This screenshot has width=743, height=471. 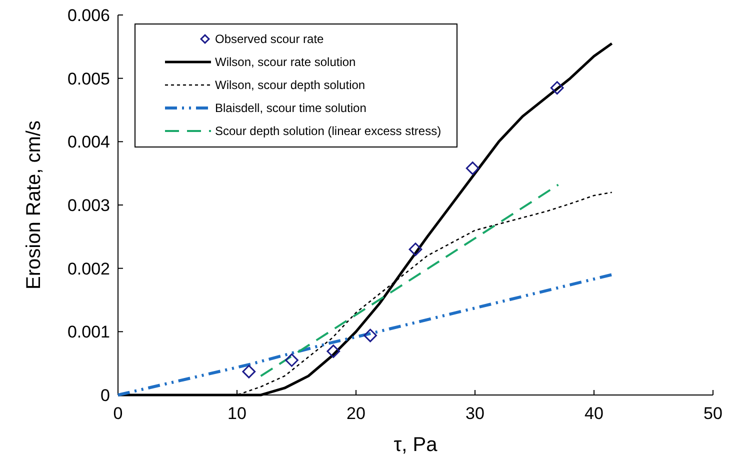 I want to click on x-tick-label: 30, so click(x=475, y=413).